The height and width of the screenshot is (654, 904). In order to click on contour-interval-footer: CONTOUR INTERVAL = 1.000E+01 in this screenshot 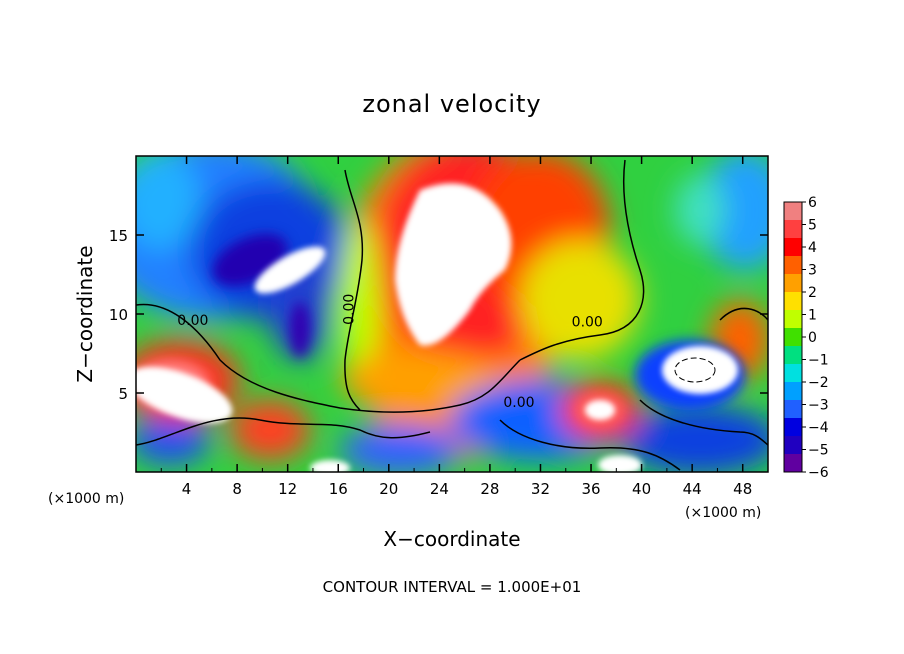, I will do `click(452, 587)`.